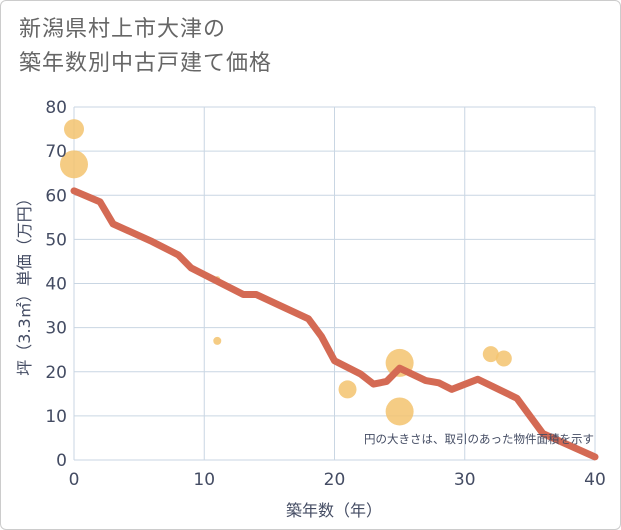 The width and height of the screenshot is (621, 530). I want to click on chart-title-line-1: 新潟県村上市大津の, so click(123, 29).